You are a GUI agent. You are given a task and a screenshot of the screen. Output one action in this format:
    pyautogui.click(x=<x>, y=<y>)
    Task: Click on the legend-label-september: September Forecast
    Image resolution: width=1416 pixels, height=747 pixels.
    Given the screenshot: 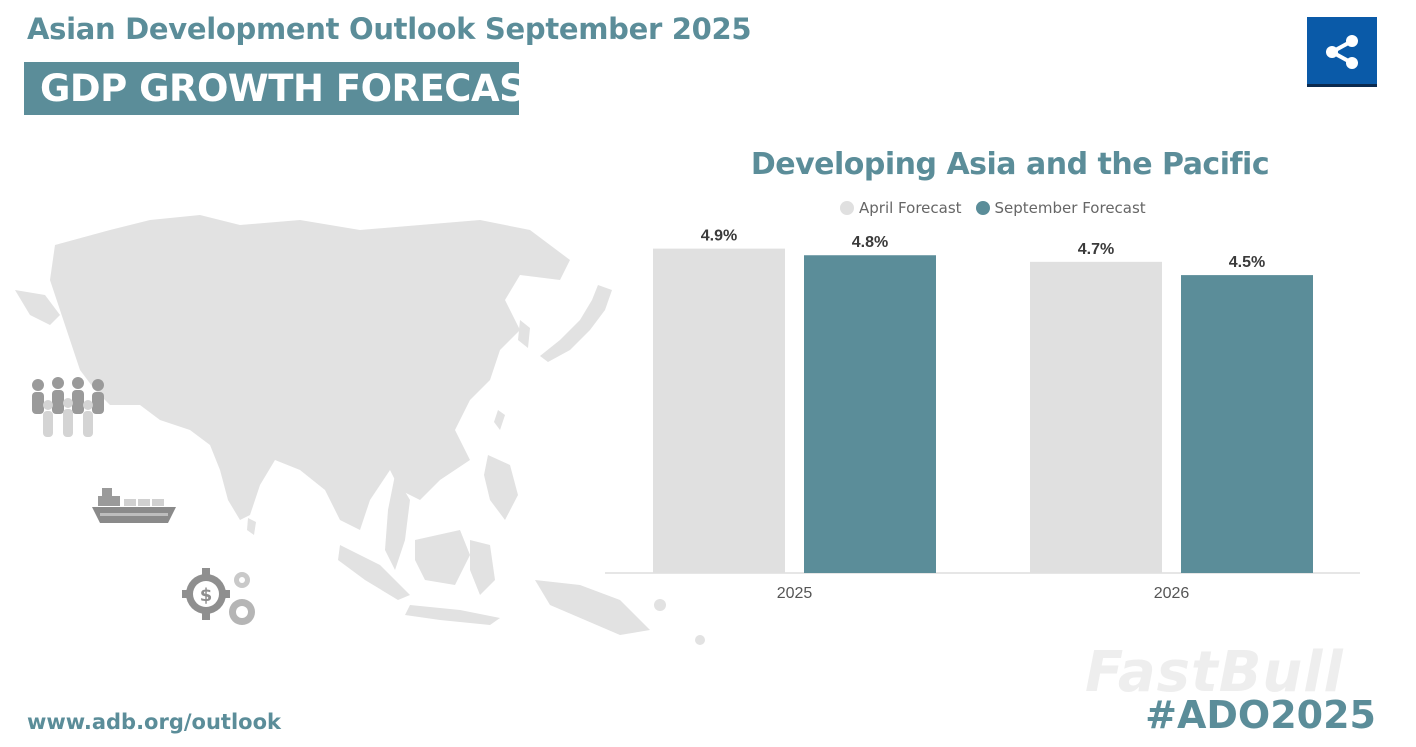 What is the action you would take?
    pyautogui.click(x=1070, y=208)
    